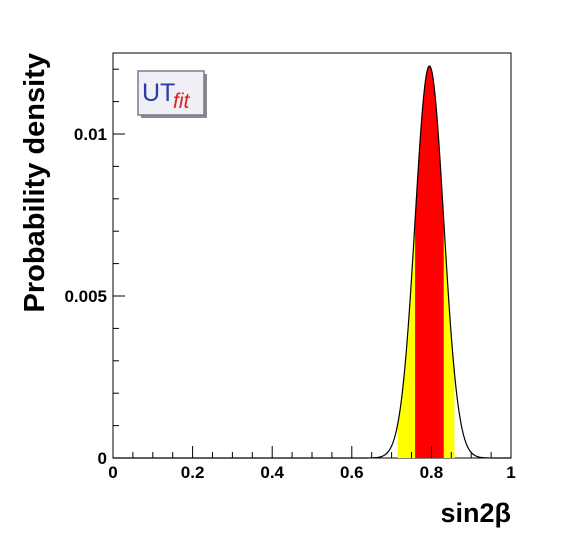 This screenshot has width=567, height=538. What do you see at coordinates (193, 472) in the screenshot?
I see `x-tick-label: 0.2` at bounding box center [193, 472].